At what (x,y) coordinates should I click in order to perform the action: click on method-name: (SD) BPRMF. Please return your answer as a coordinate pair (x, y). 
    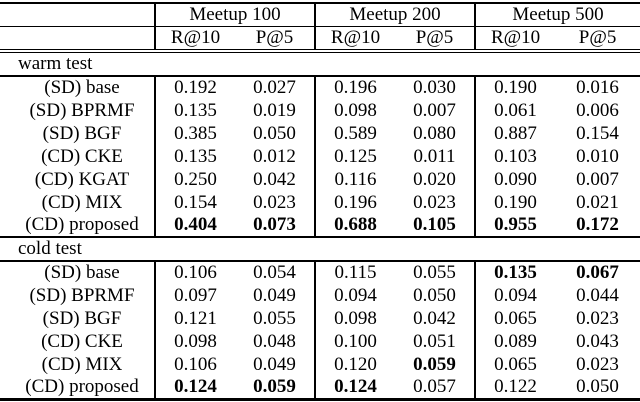
    Looking at the image, I should click on (82, 110).